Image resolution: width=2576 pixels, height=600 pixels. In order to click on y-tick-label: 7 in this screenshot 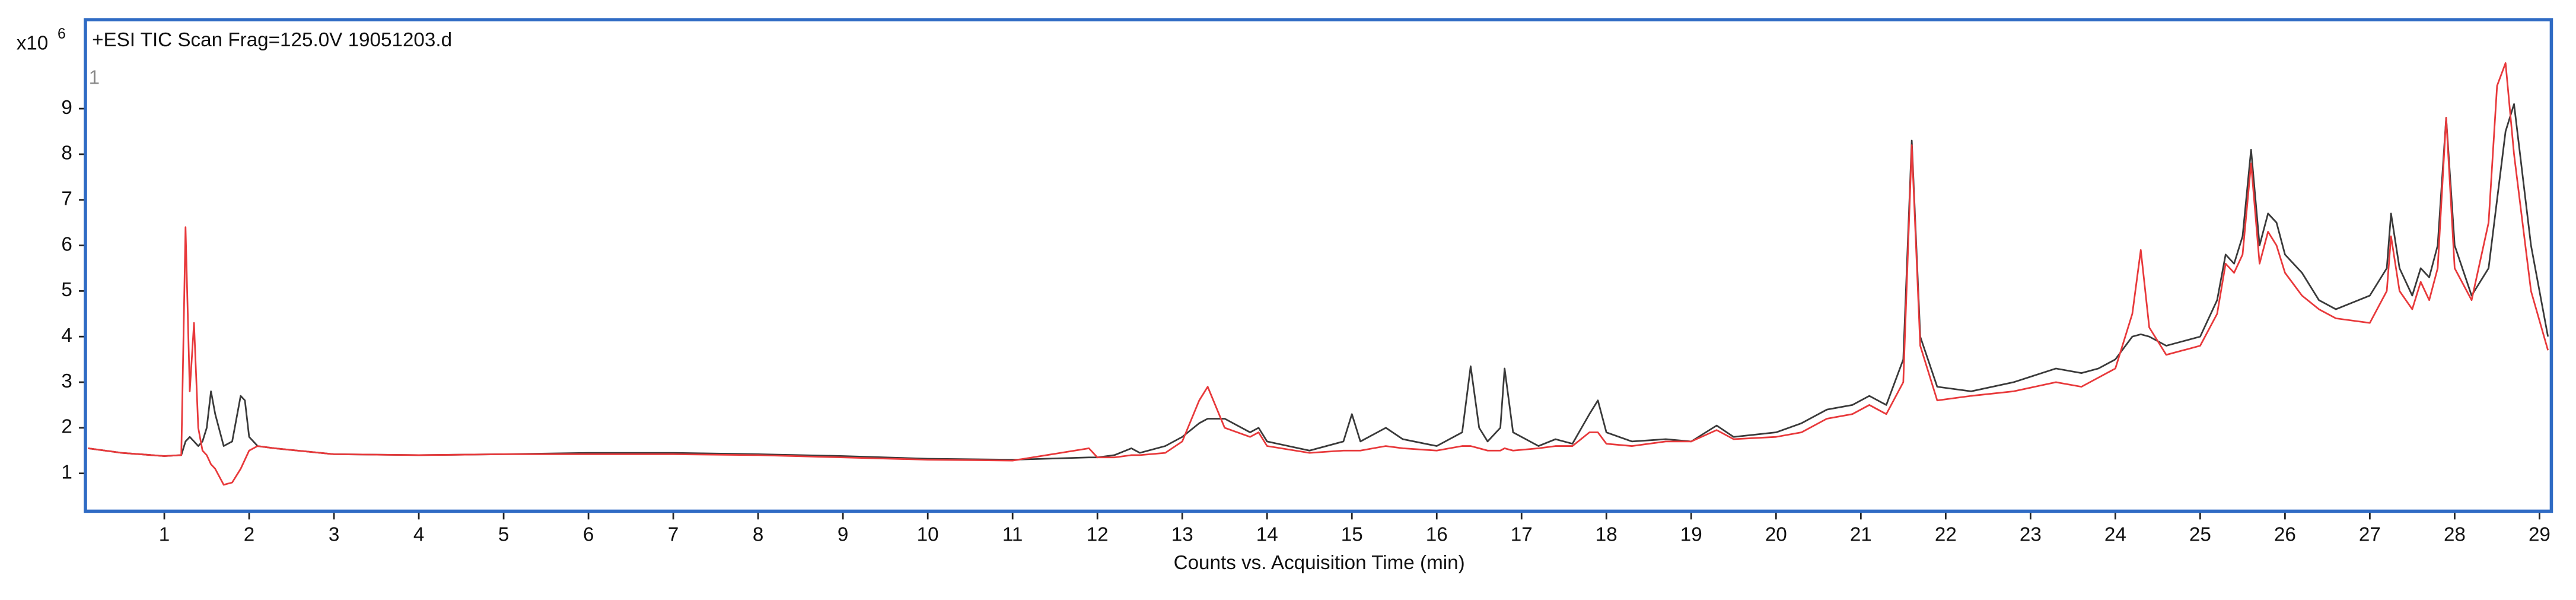, I will do `click(66, 198)`.